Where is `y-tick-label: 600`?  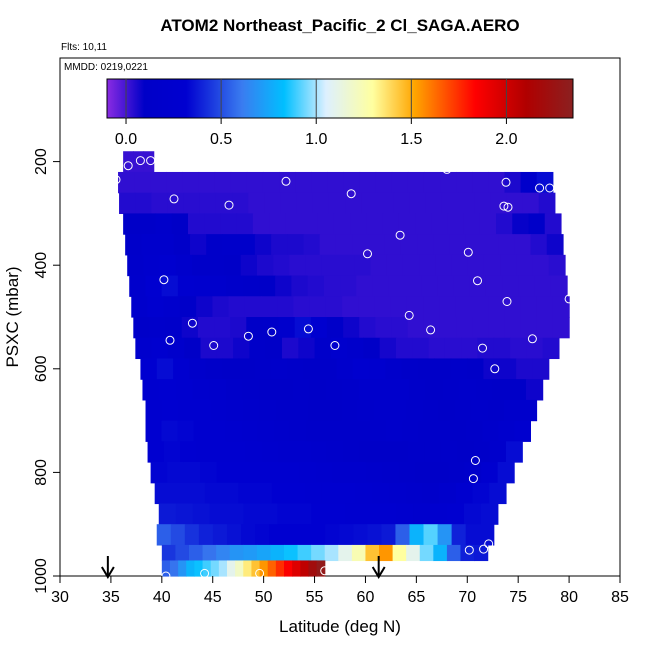
y-tick-label: 600 is located at coordinates (41, 368).